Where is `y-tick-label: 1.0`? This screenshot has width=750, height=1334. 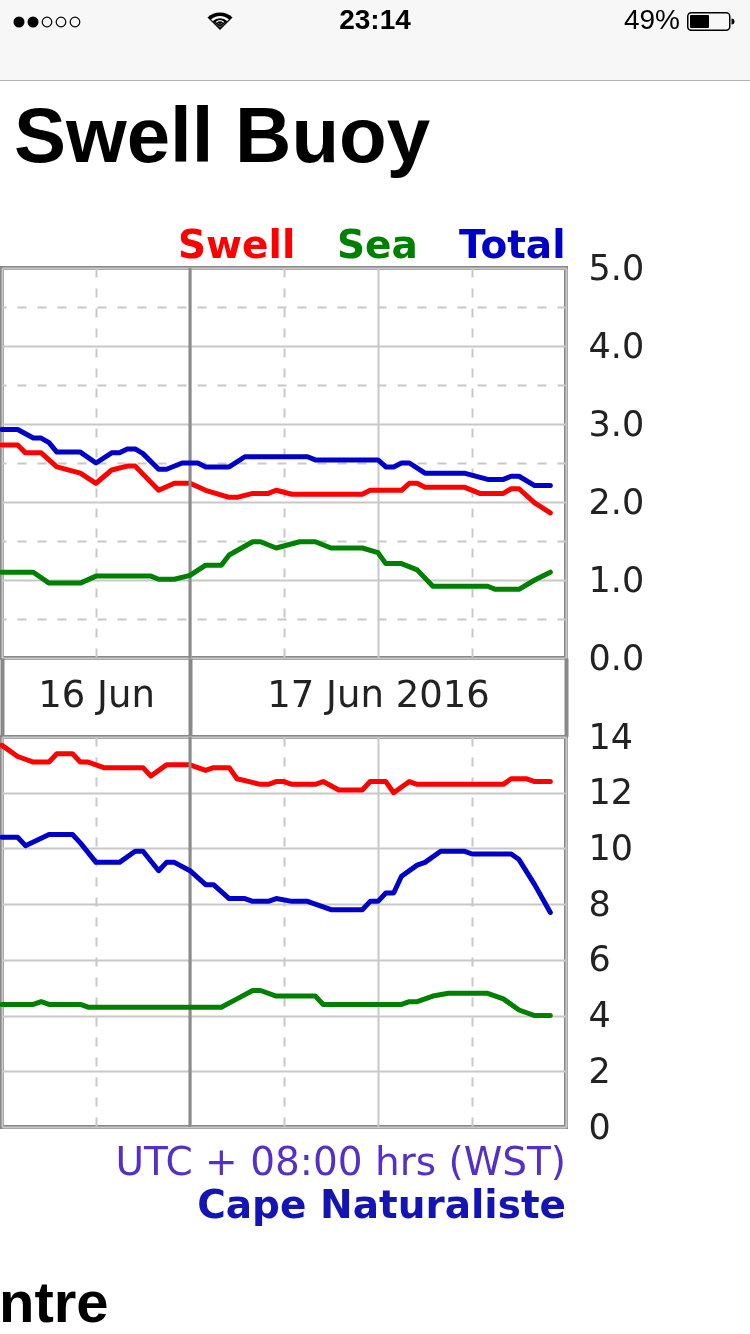
y-tick-label: 1.0 is located at coordinates (616, 579).